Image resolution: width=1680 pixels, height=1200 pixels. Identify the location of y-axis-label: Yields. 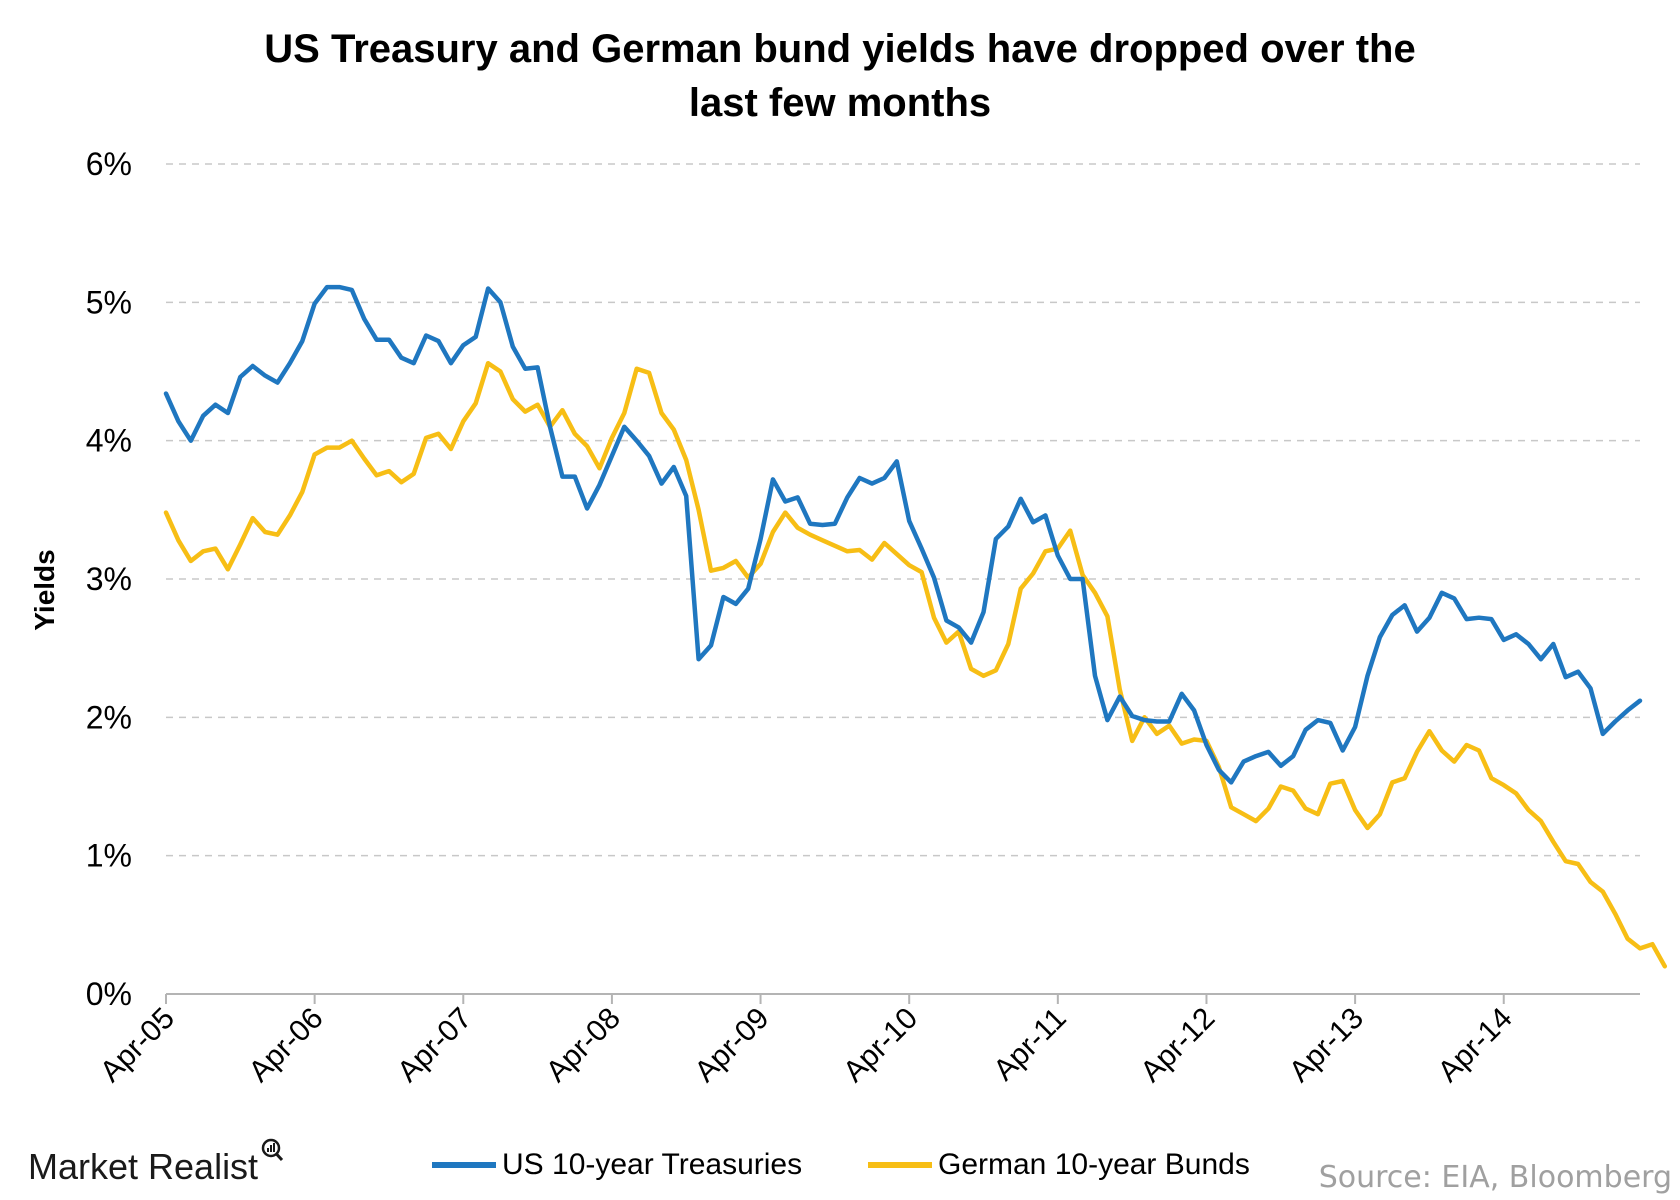
(44, 589).